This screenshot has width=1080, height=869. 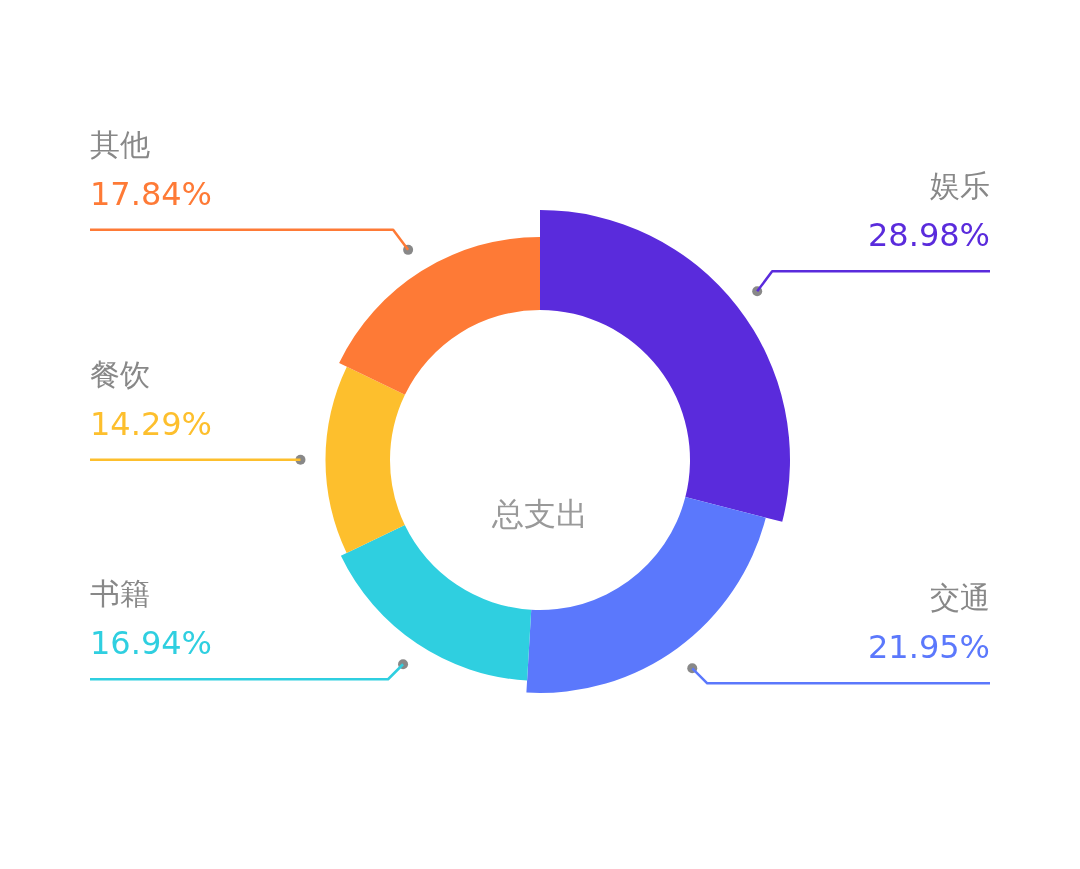 What do you see at coordinates (960, 598) in the screenshot?
I see `slice-label: 交通` at bounding box center [960, 598].